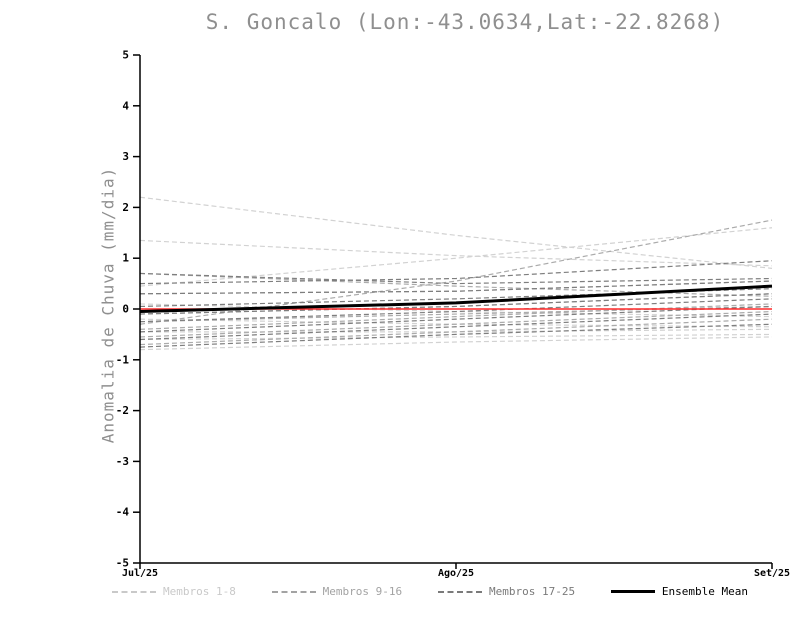  I want to click on y-tick-label: 5, so click(125, 55).